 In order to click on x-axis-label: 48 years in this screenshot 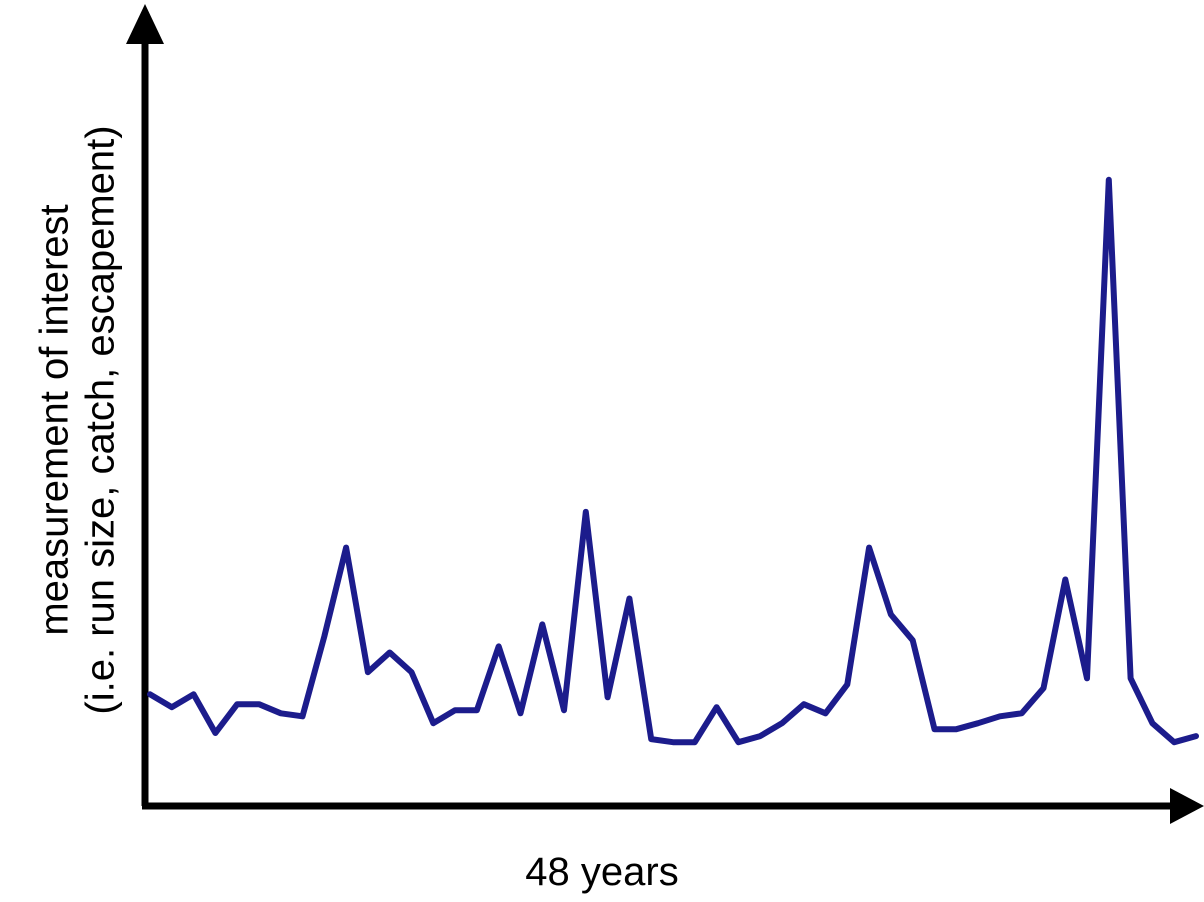, I will do `click(602, 872)`.